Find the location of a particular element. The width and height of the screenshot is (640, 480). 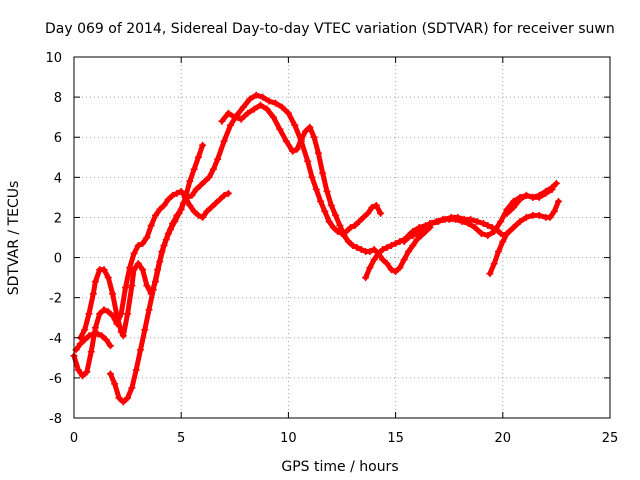

x-tick-label: 5 is located at coordinates (181, 438).